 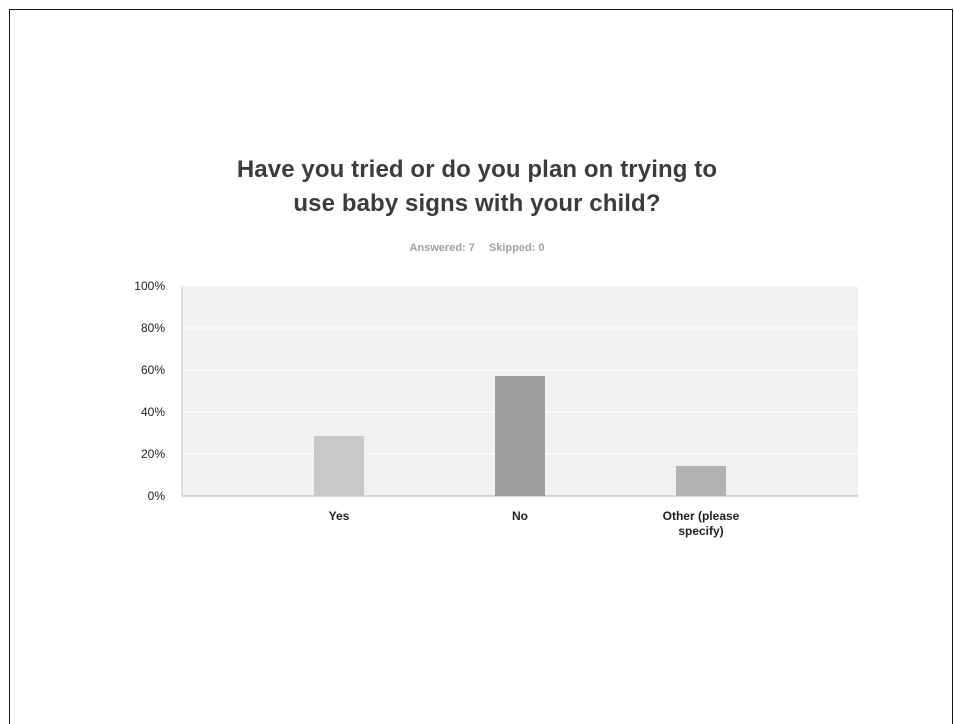 I want to click on y-tick-label-0: 0%, so click(x=157, y=496).